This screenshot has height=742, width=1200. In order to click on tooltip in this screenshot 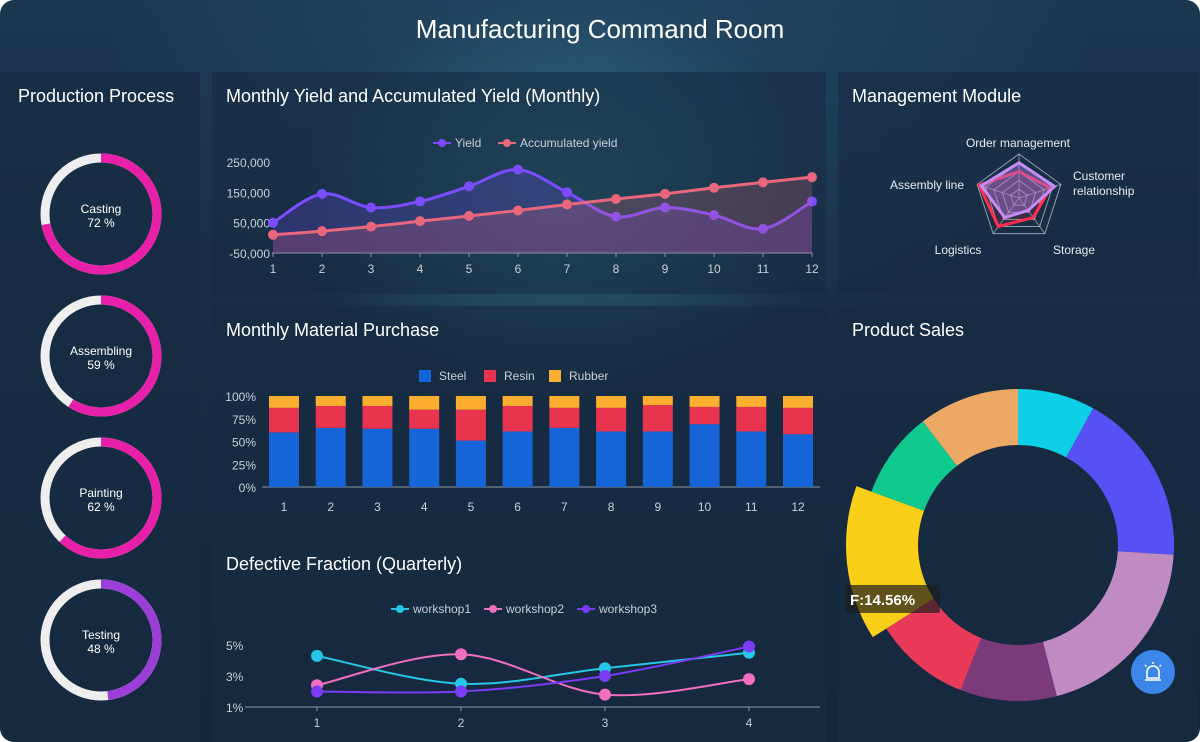, I will do `click(892, 599)`.